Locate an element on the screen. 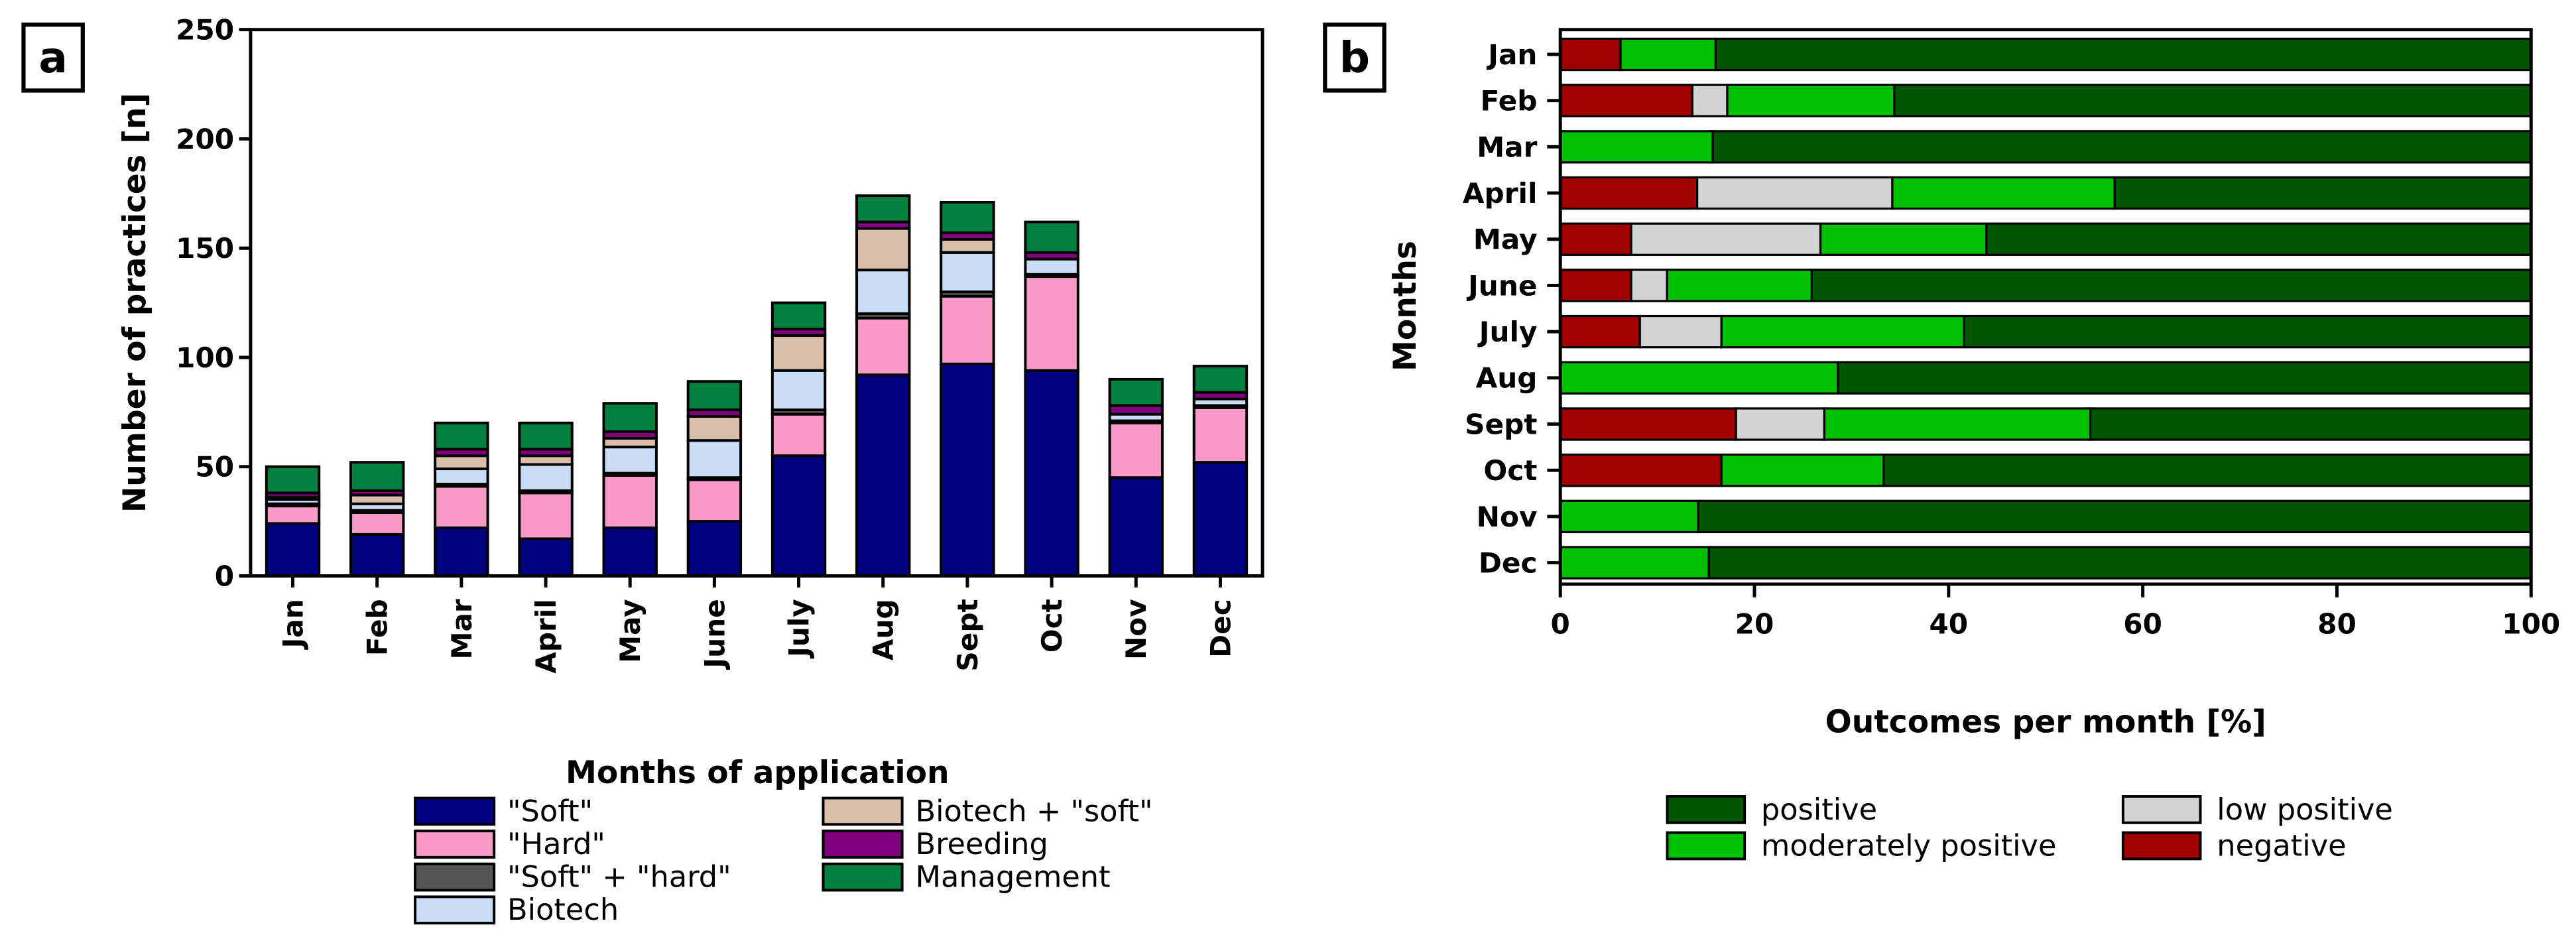  y-tick-label-a: 250 is located at coordinates (205, 30).